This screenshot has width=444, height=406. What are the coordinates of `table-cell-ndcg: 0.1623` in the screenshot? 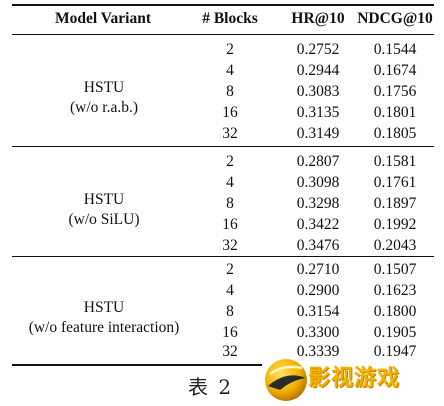 It's located at (395, 290).